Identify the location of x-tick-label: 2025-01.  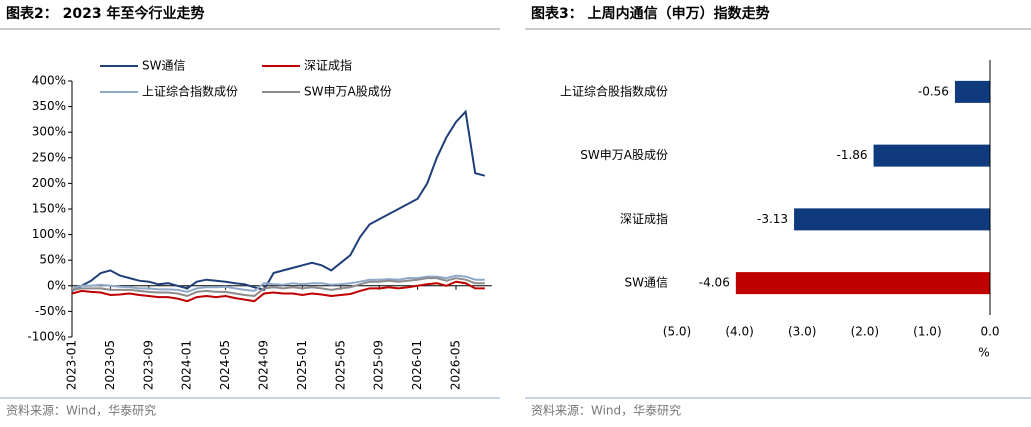
(302, 365).